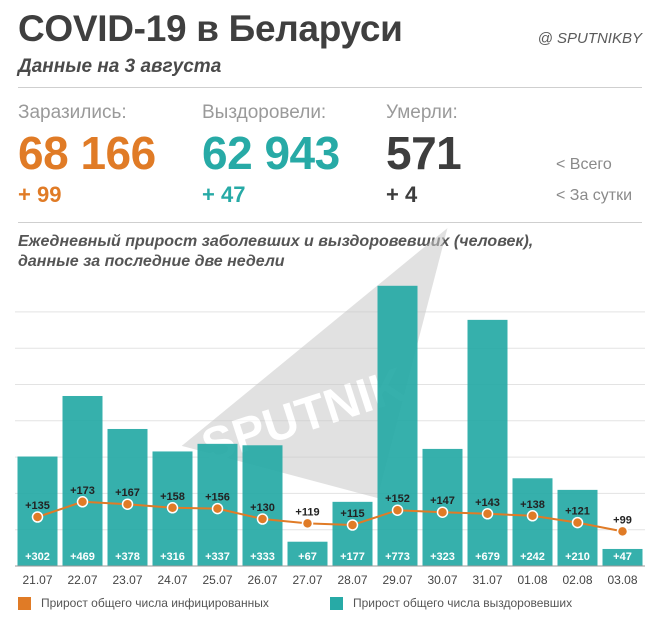 The height and width of the screenshot is (620, 660). What do you see at coordinates (532, 557) in the screenshot?
I see `bar-label-recovered: +242` at bounding box center [532, 557].